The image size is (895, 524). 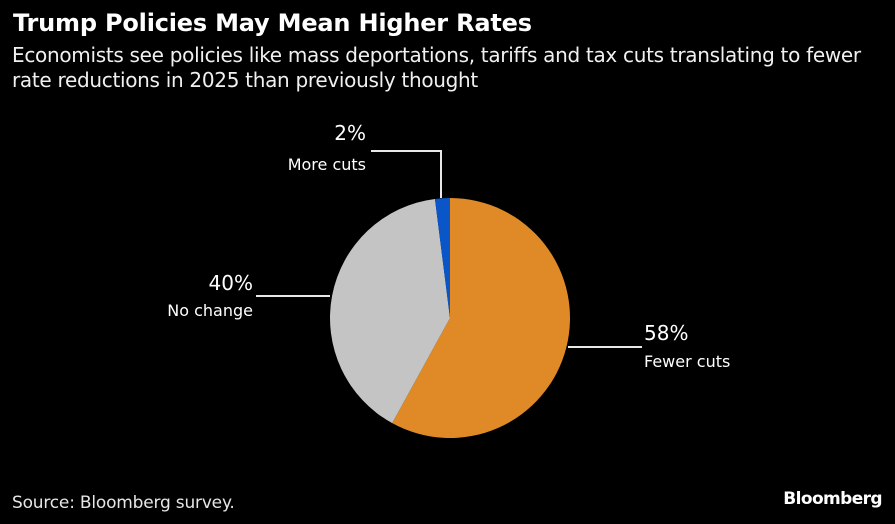 I want to click on data-label-category: More cuts, so click(x=327, y=164).